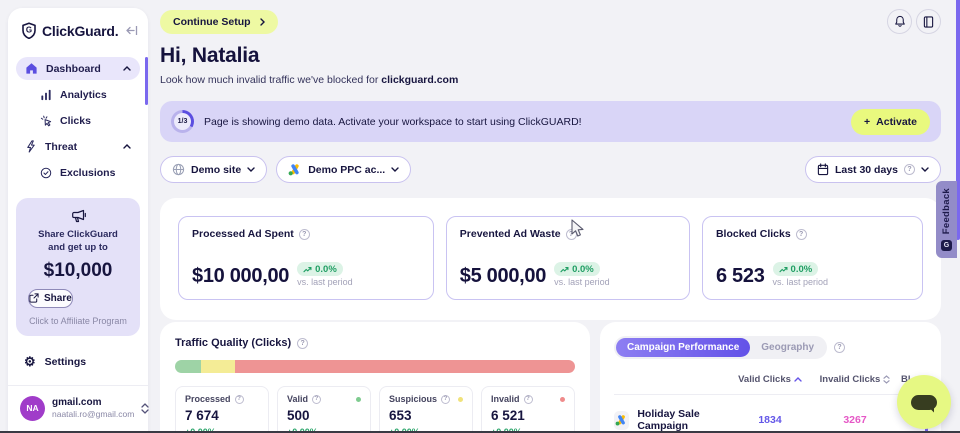 This screenshot has width=960, height=433. What do you see at coordinates (262, 21) in the screenshot?
I see `chevron-right-icon` at bounding box center [262, 21].